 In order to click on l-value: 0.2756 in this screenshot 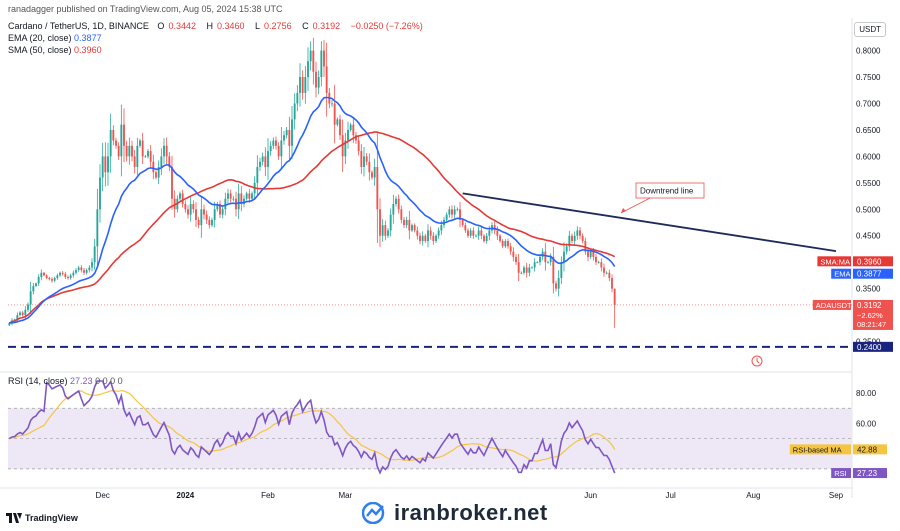, I will do `click(278, 26)`.